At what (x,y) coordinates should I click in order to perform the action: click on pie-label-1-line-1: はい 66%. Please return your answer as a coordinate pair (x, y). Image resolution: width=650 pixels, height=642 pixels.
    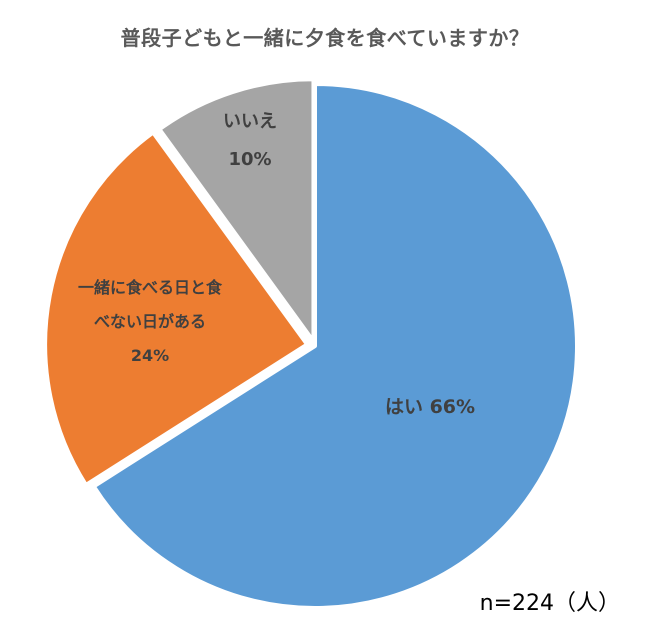
    Looking at the image, I should click on (430, 407).